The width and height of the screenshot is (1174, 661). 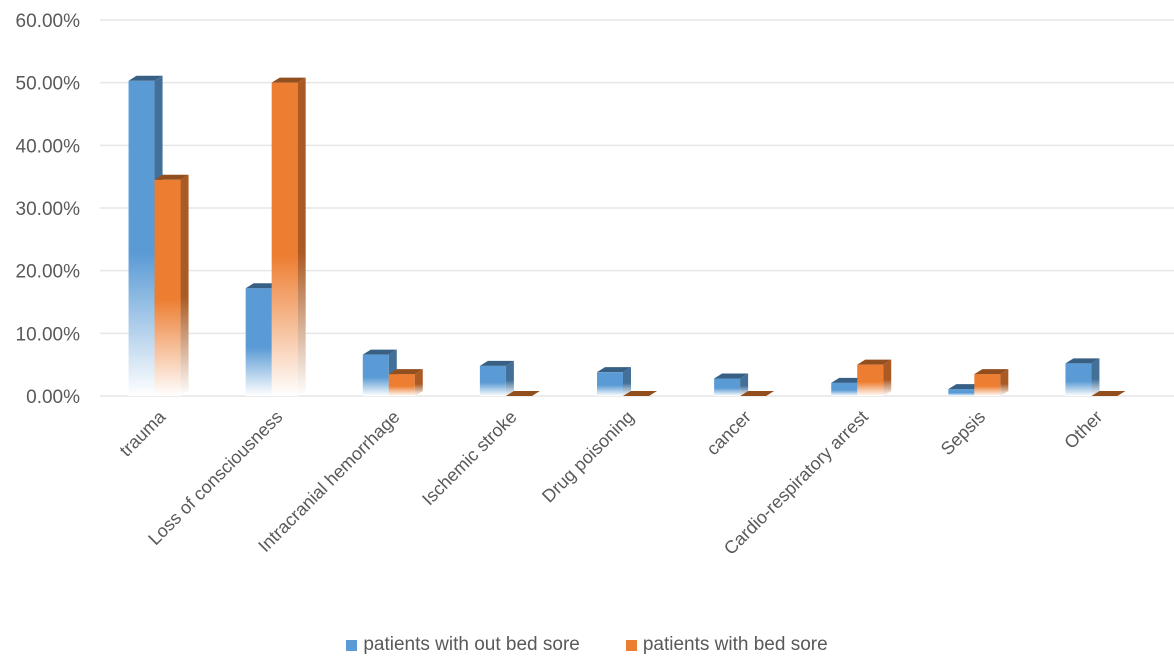 What do you see at coordinates (729, 433) in the screenshot?
I see `x-category-label: cancer` at bounding box center [729, 433].